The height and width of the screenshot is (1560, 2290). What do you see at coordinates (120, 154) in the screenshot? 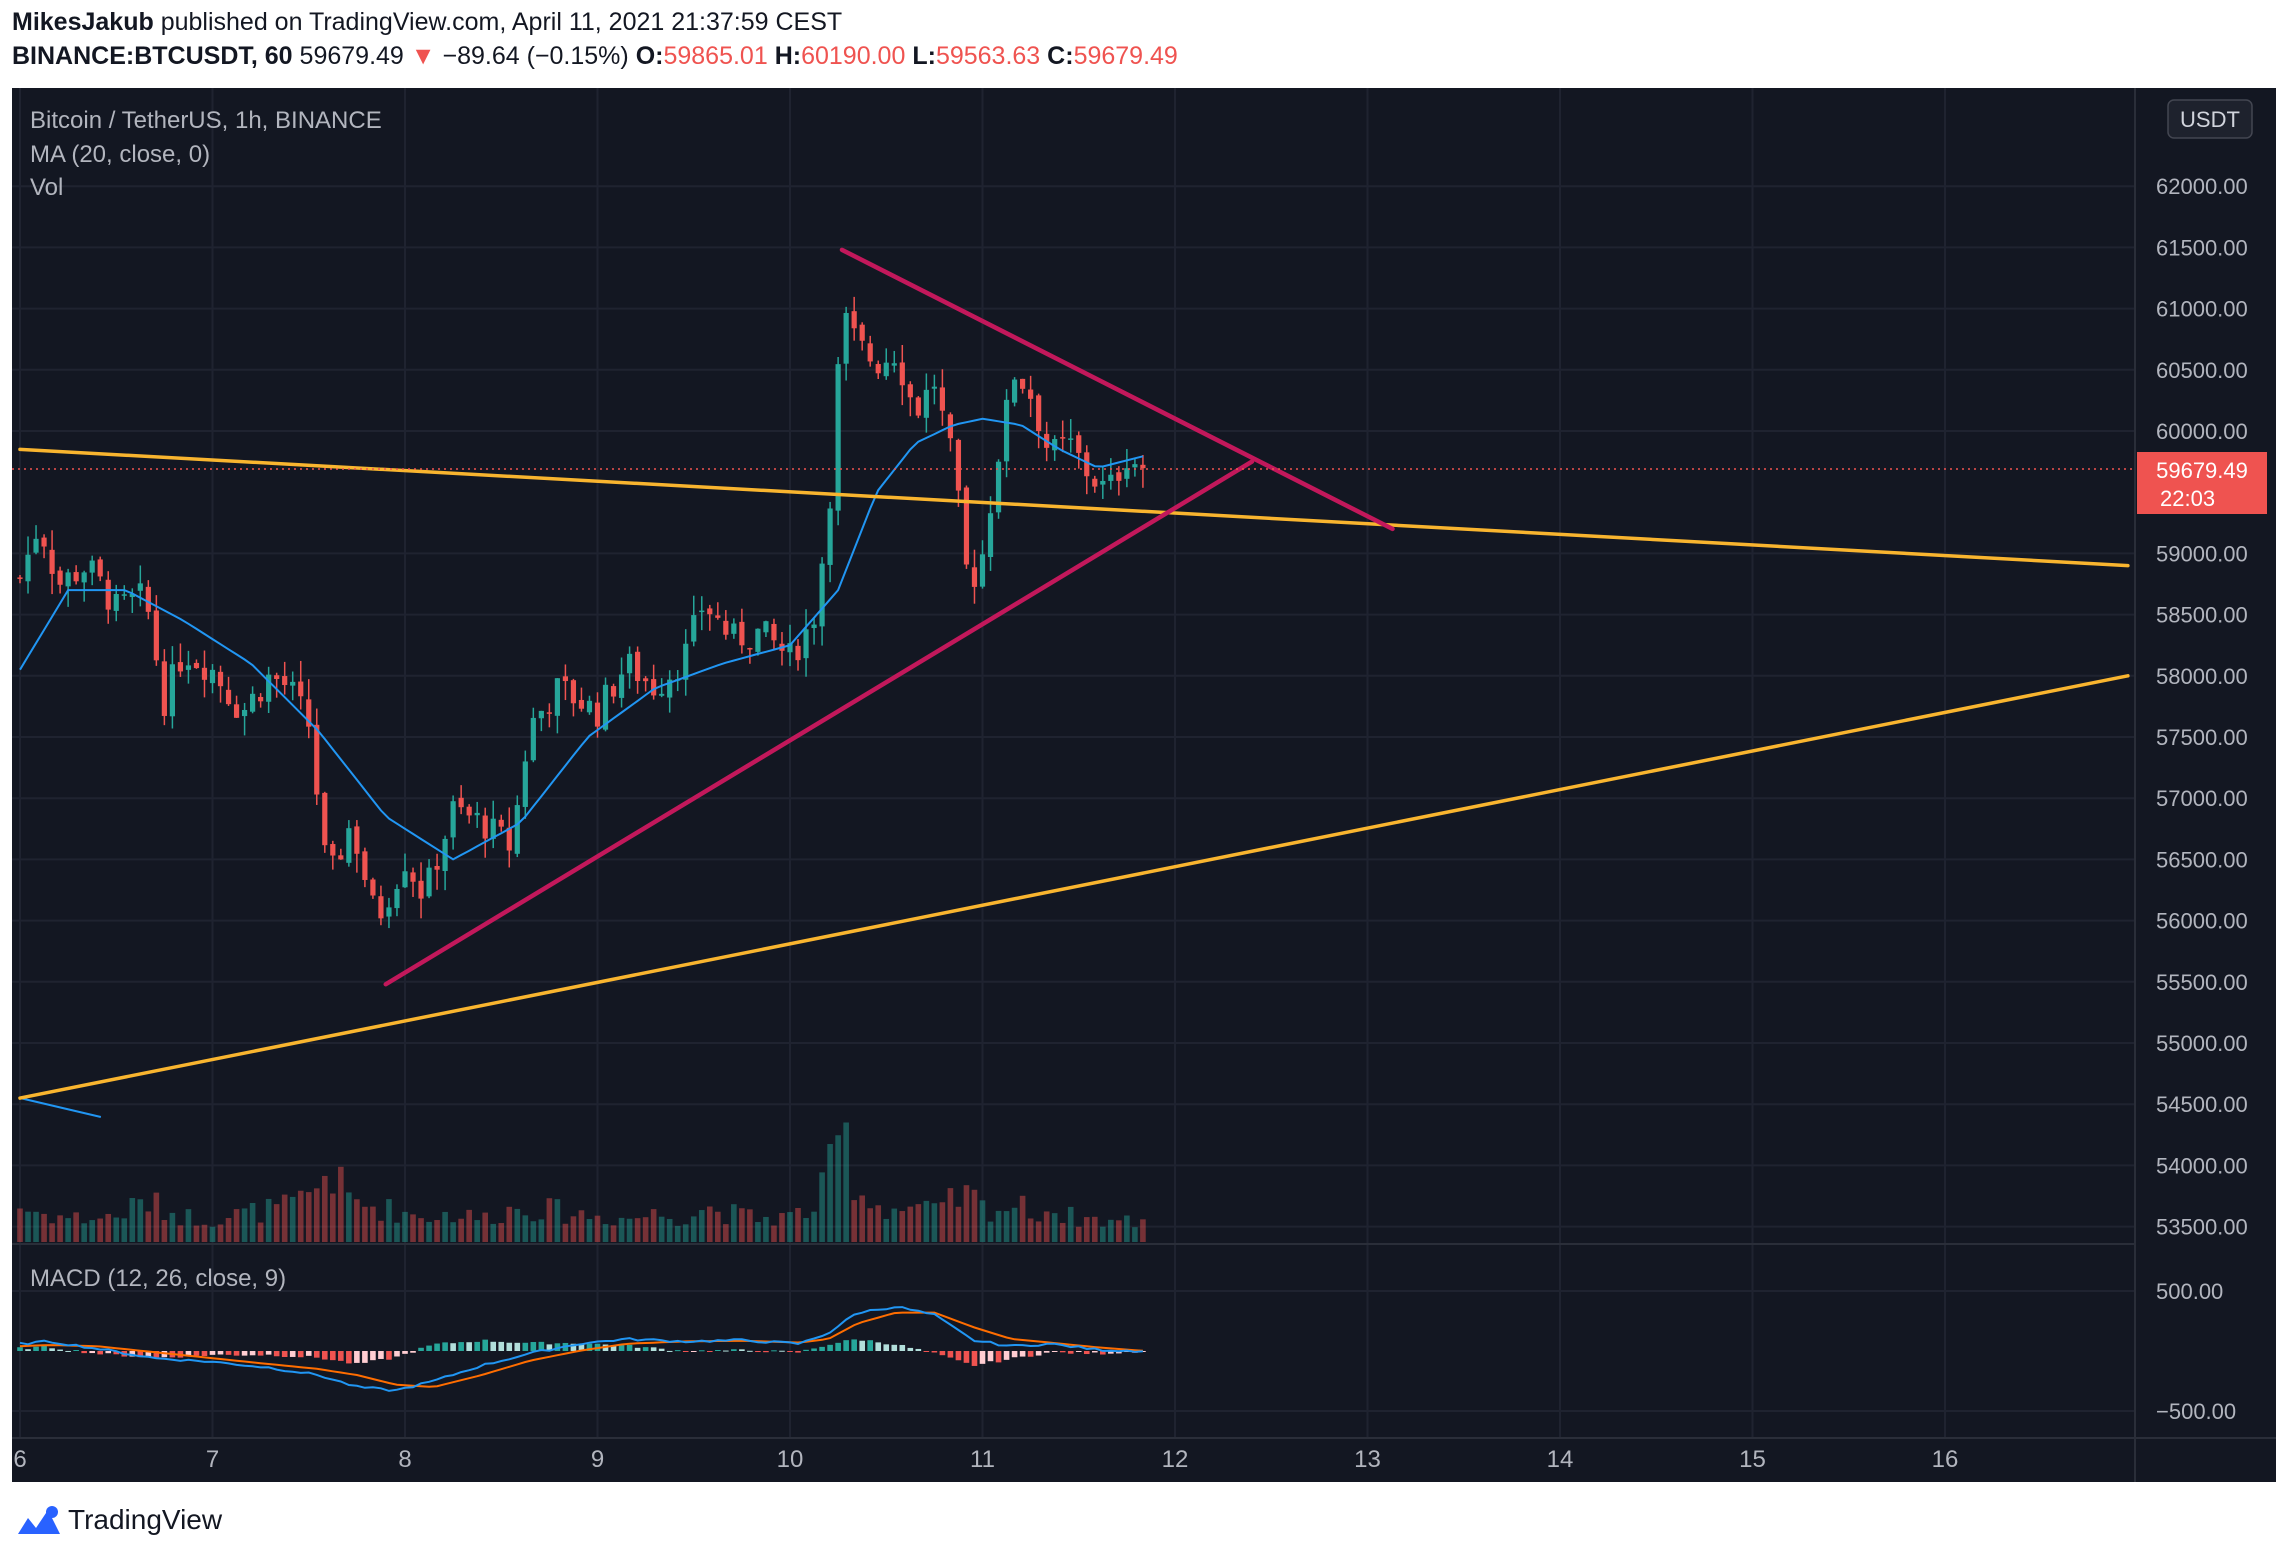
I see `ma-legend: MA (20, close, 0)` at bounding box center [120, 154].